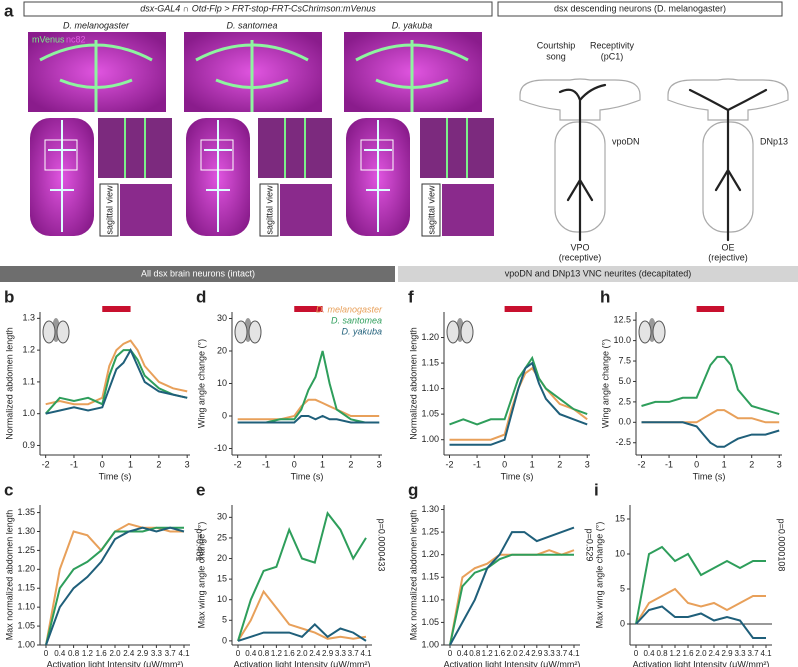 This screenshot has width=798, height=667. What do you see at coordinates (76, 39) in the screenshot?
I see `stain-label: nc82` at bounding box center [76, 39].